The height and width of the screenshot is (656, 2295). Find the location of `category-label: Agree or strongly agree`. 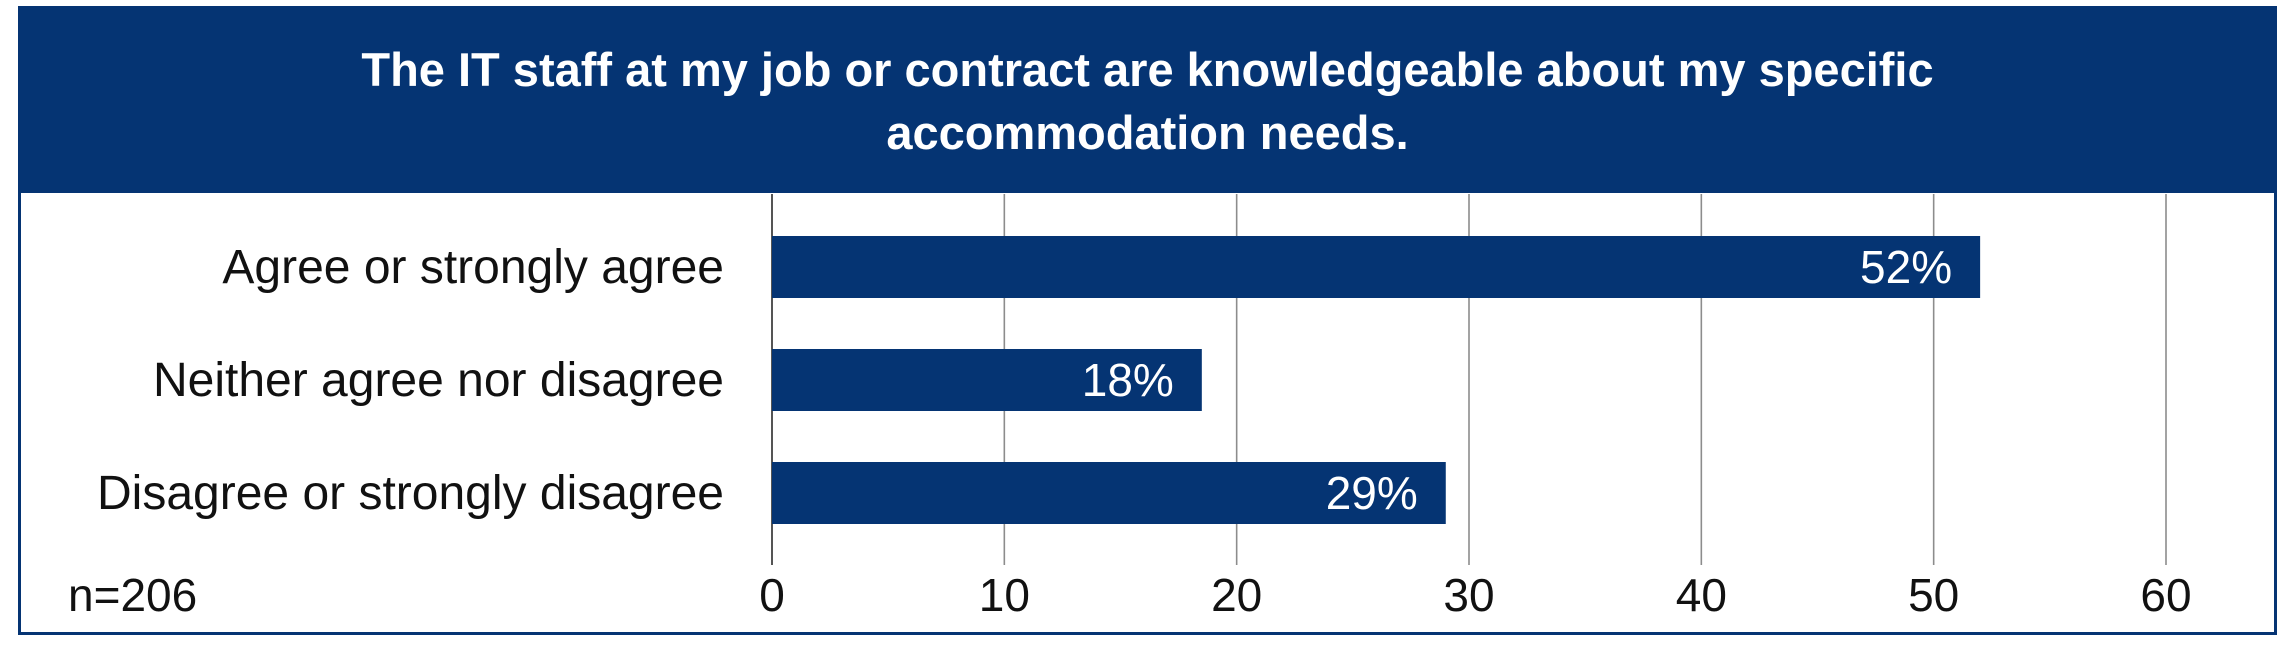

category-label: Agree or strongly agree is located at coordinates (473, 267).